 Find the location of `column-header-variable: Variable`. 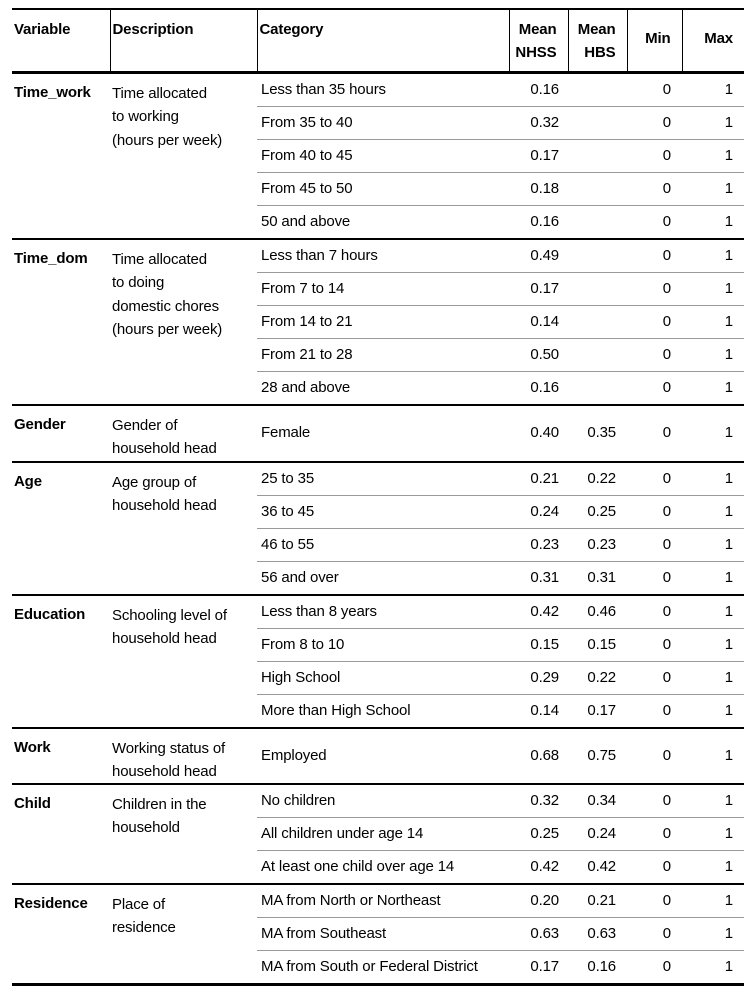

column-header-variable: Variable is located at coordinates (61, 41).